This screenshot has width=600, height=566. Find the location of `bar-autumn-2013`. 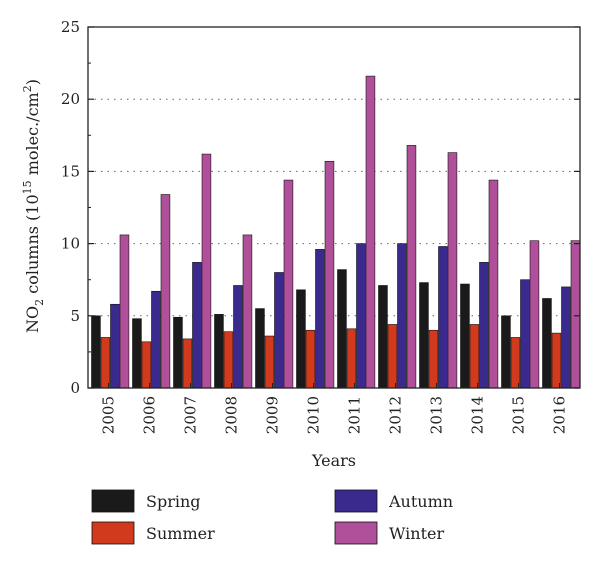

bar-autumn-2013 is located at coordinates (443, 317).